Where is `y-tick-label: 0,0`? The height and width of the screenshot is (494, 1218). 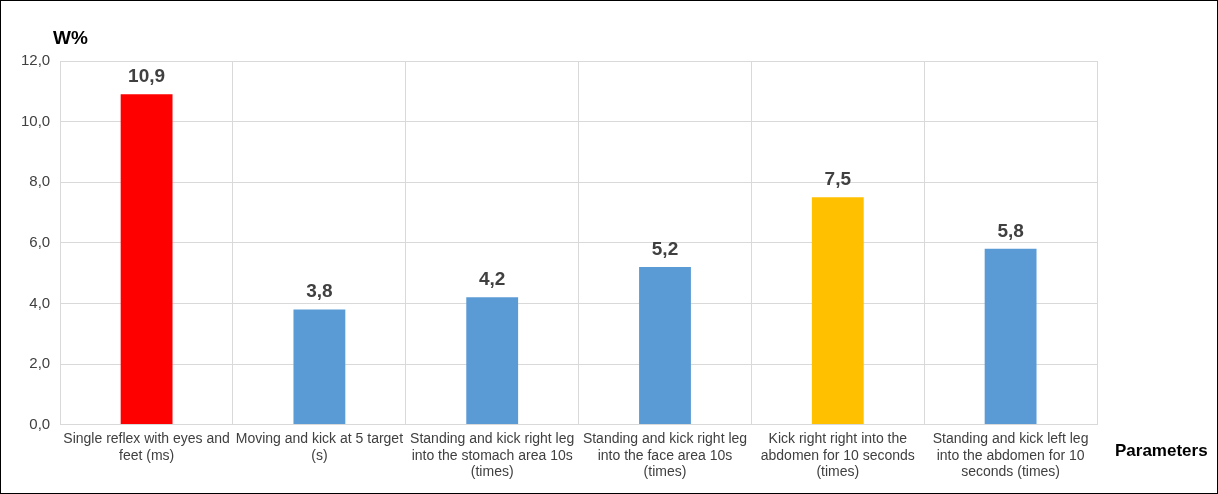 y-tick-label: 0,0 is located at coordinates (40, 423).